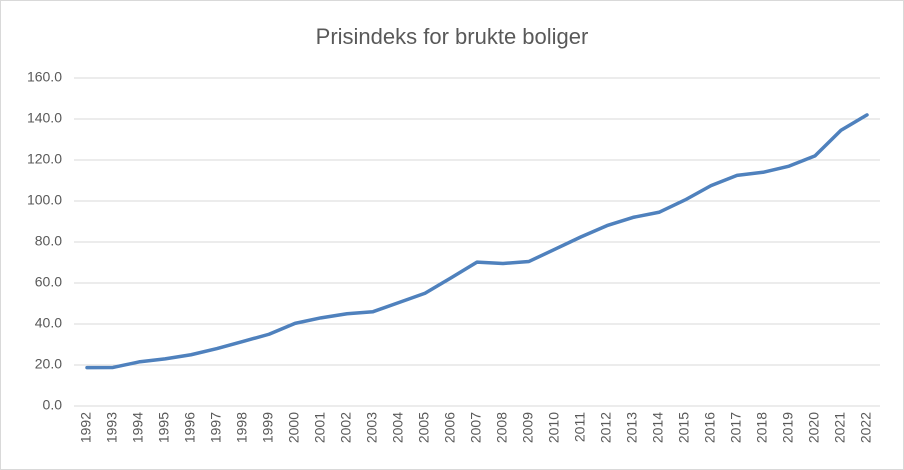  What do you see at coordinates (398, 427) in the screenshot?
I see `x-tick-label: 2004` at bounding box center [398, 427].